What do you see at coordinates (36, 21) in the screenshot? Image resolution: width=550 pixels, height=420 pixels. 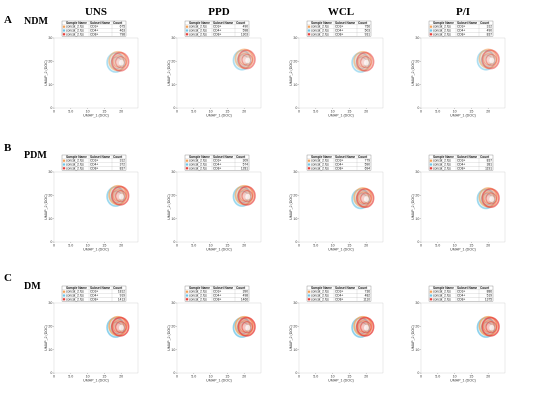 I see `row-name-ndm: NDM` at bounding box center [36, 21].